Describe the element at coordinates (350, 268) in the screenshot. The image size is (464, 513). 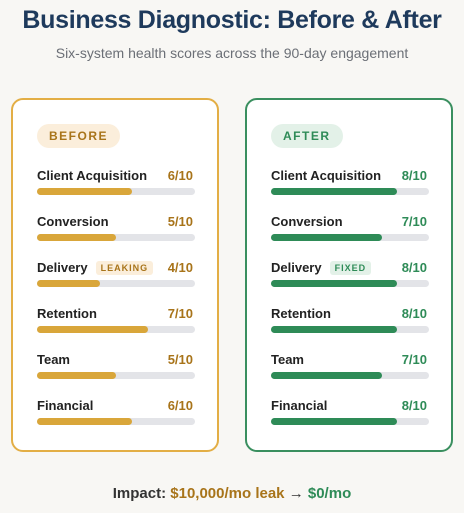
I see `status-tag: FIXED` at that location.